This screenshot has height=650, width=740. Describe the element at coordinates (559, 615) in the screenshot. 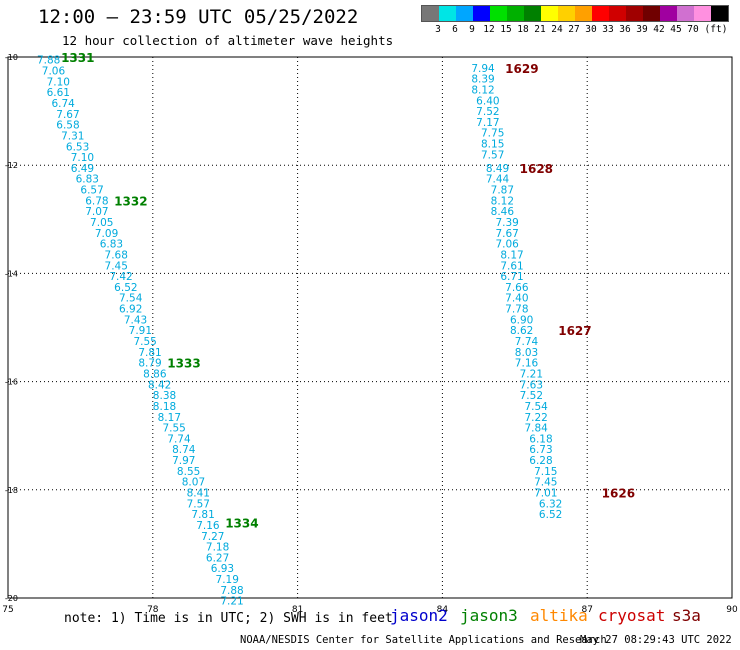

I see `satellite-legend-altika: altika` at that location.